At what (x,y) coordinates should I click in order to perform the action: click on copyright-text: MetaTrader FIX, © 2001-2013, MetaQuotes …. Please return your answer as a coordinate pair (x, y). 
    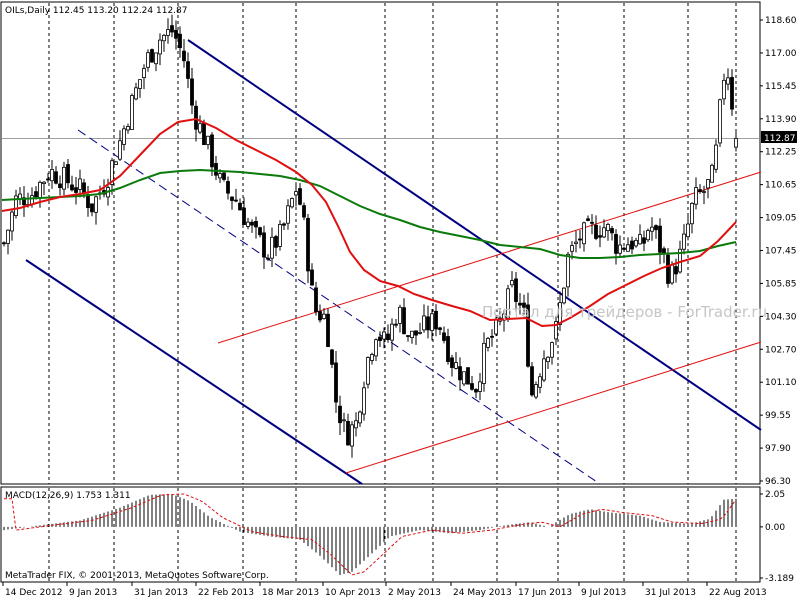
    Looking at the image, I should click on (137, 576).